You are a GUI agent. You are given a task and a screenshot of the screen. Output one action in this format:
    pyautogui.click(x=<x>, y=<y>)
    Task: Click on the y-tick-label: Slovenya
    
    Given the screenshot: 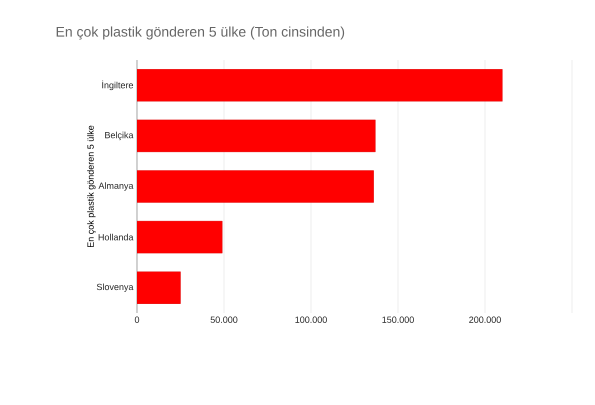 What is the action you would take?
    pyautogui.click(x=115, y=288)
    